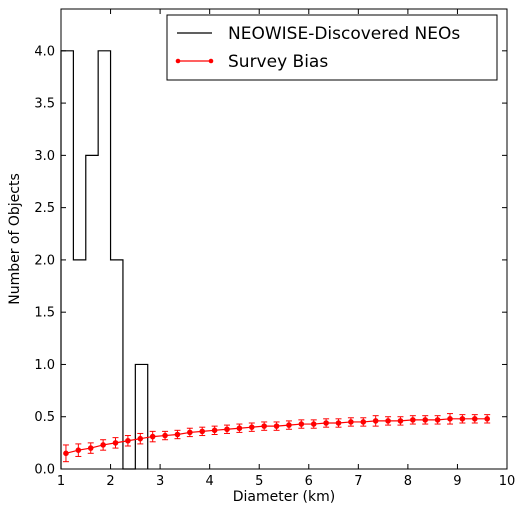 This screenshot has width=516, height=511. I want to click on y-tick-label: 3.5, so click(44, 104).